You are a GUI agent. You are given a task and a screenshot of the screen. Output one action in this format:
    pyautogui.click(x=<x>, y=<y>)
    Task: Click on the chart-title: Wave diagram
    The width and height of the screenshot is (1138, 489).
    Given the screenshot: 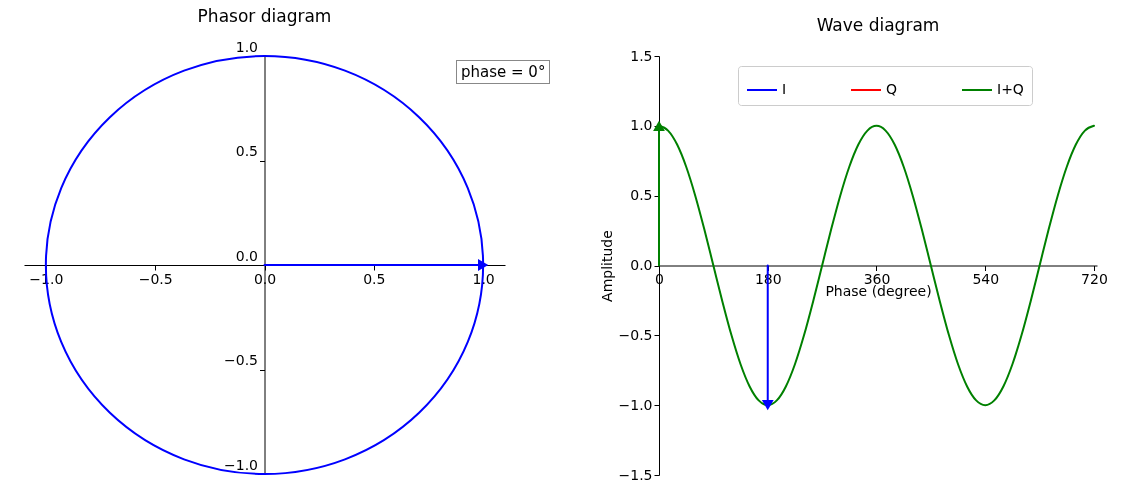 What is the action you would take?
    pyautogui.click(x=878, y=25)
    